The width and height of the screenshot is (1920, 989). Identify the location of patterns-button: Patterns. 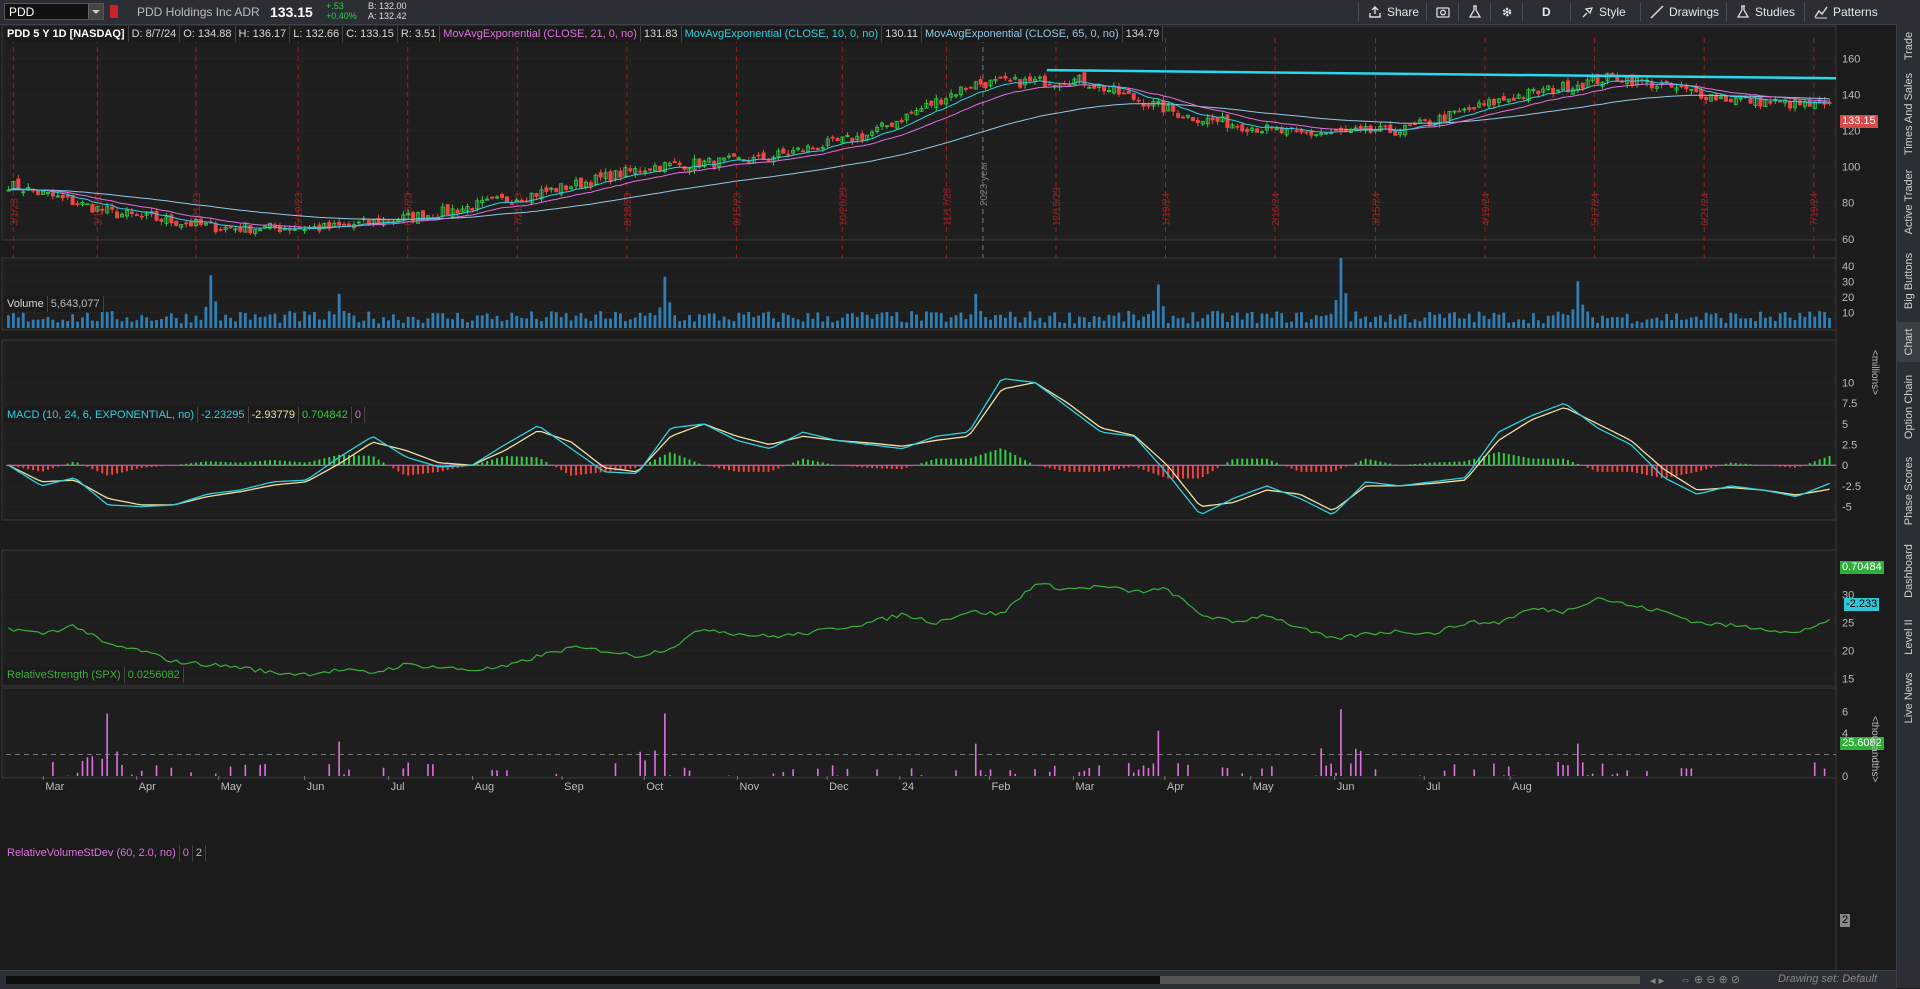
(1846, 12).